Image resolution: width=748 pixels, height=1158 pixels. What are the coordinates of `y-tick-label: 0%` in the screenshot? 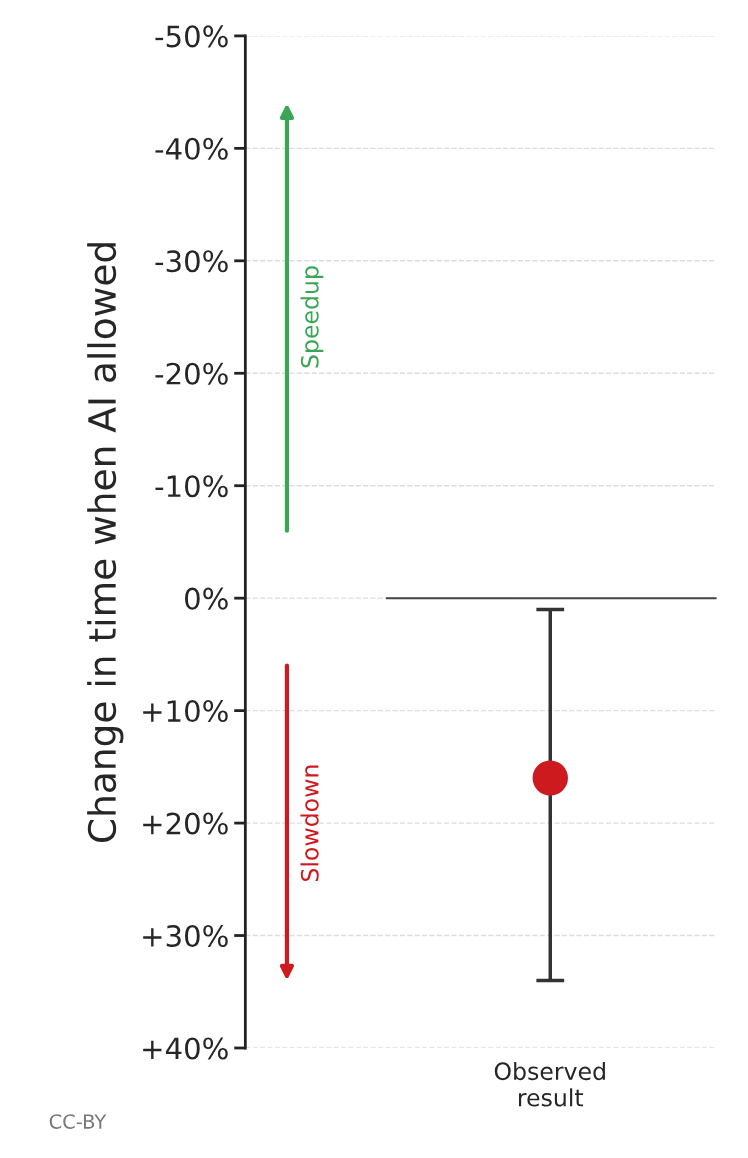 It's located at (206, 598).